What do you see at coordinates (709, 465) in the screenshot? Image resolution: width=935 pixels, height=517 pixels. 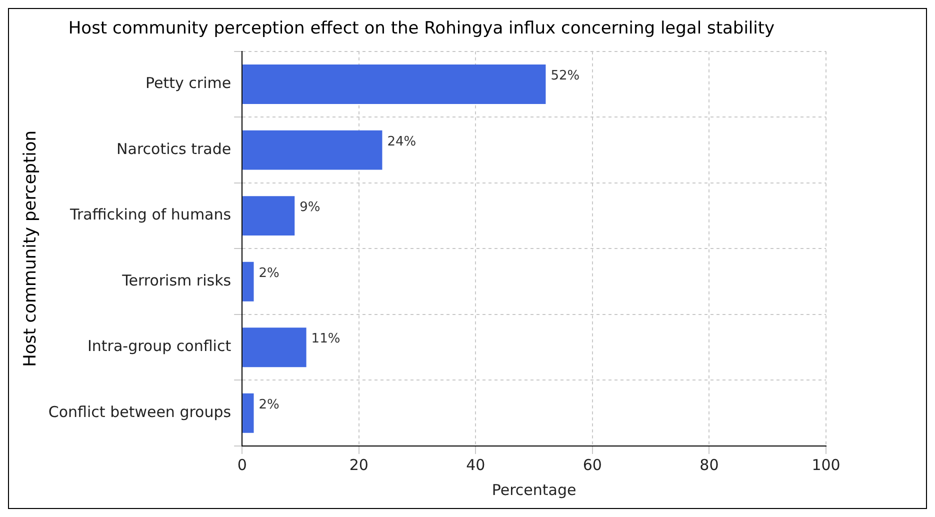 I see `x-tick-label: 80` at bounding box center [709, 465].